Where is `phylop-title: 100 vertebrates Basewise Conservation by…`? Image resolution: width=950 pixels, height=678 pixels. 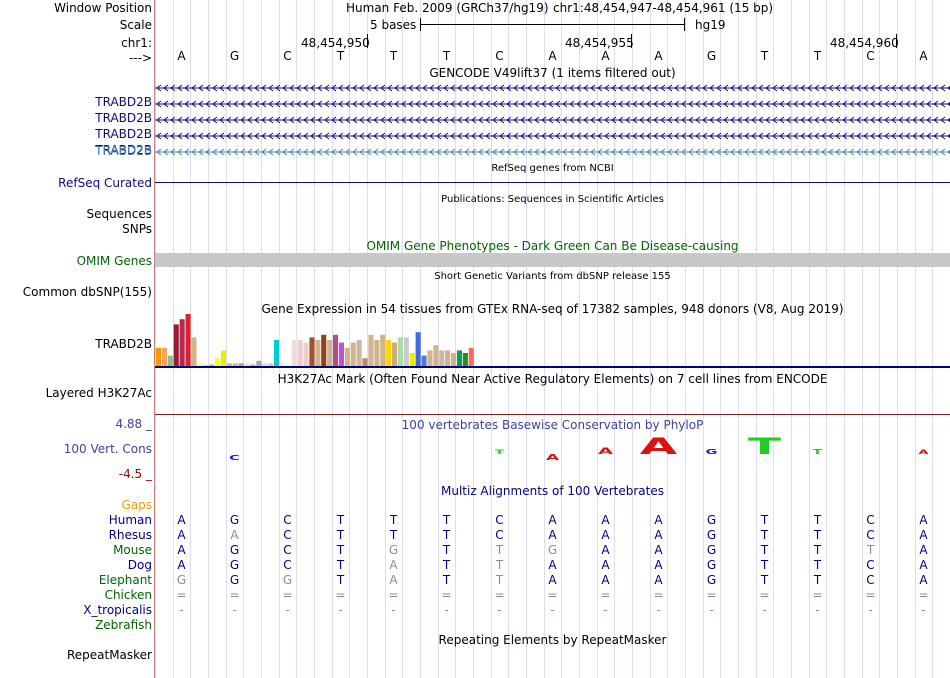 phylop-title: 100 vertebrates Basewise Conservation by… is located at coordinates (552, 425).